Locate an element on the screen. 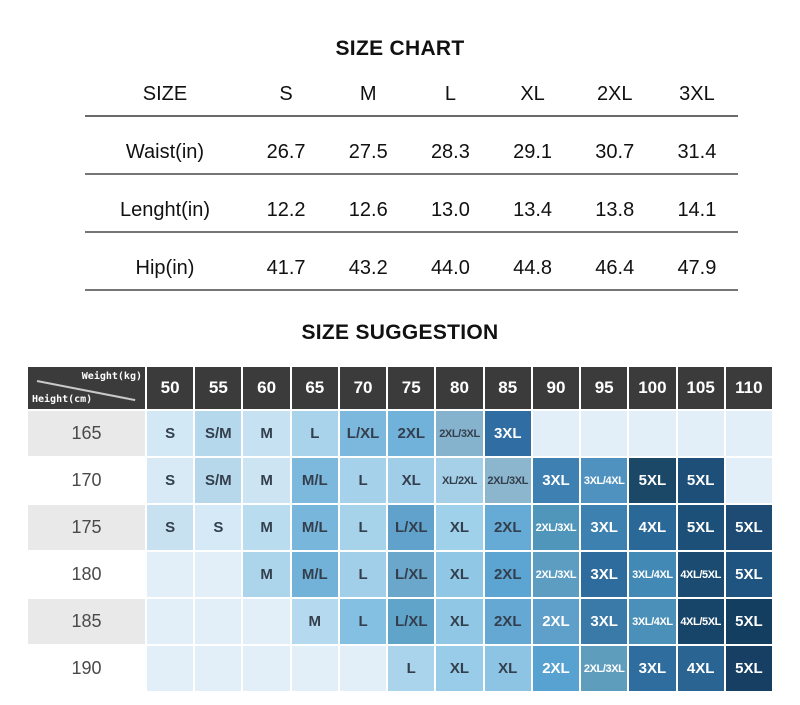  size-chart-cell: 29.1 is located at coordinates (533, 152).